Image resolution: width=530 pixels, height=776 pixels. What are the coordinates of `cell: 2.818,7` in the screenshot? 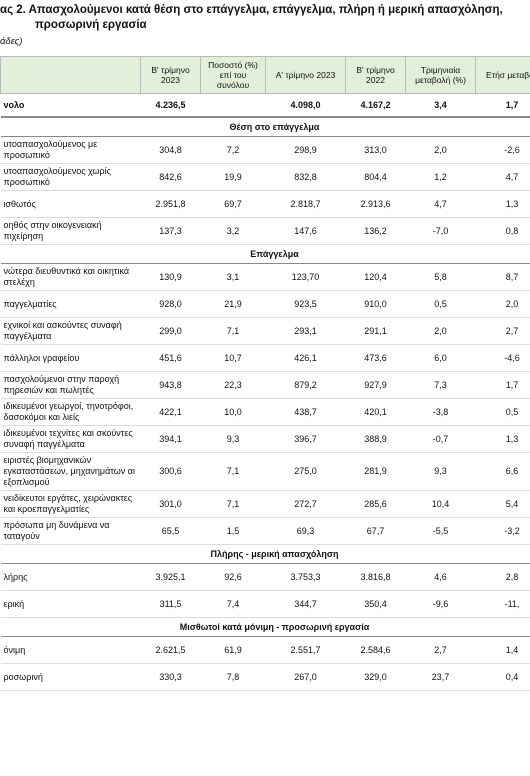 It's located at (305, 204).